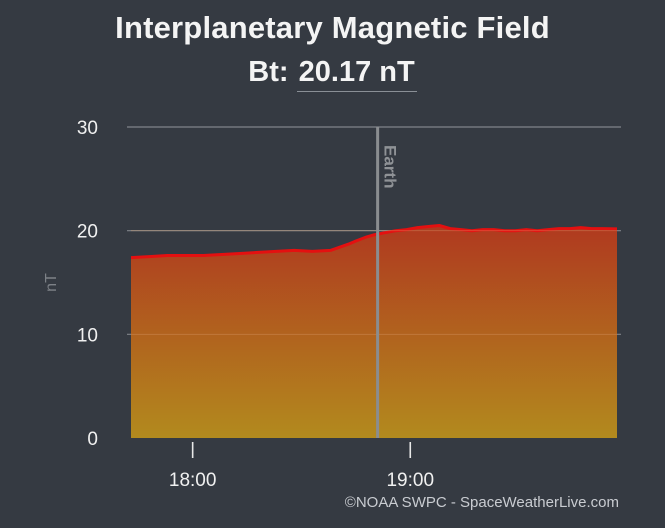  What do you see at coordinates (332, 27) in the screenshot?
I see `chart-title: Interplanetary Magnetic Field` at bounding box center [332, 27].